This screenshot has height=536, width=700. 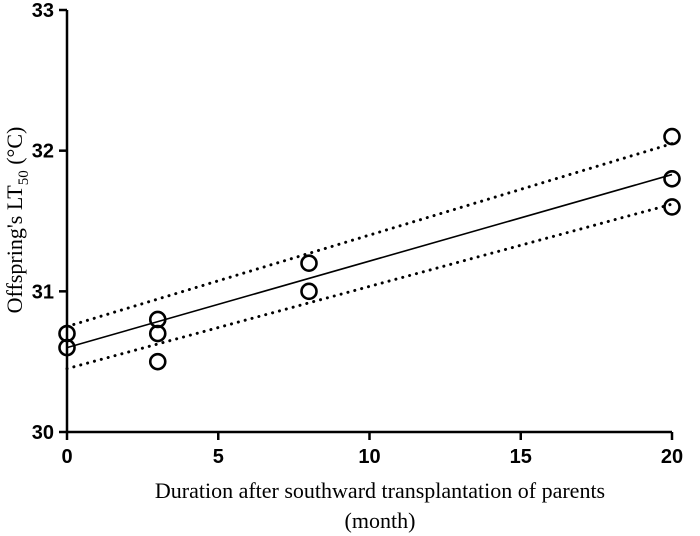 I want to click on x-axis-title-line2: (month), so click(x=380, y=520).